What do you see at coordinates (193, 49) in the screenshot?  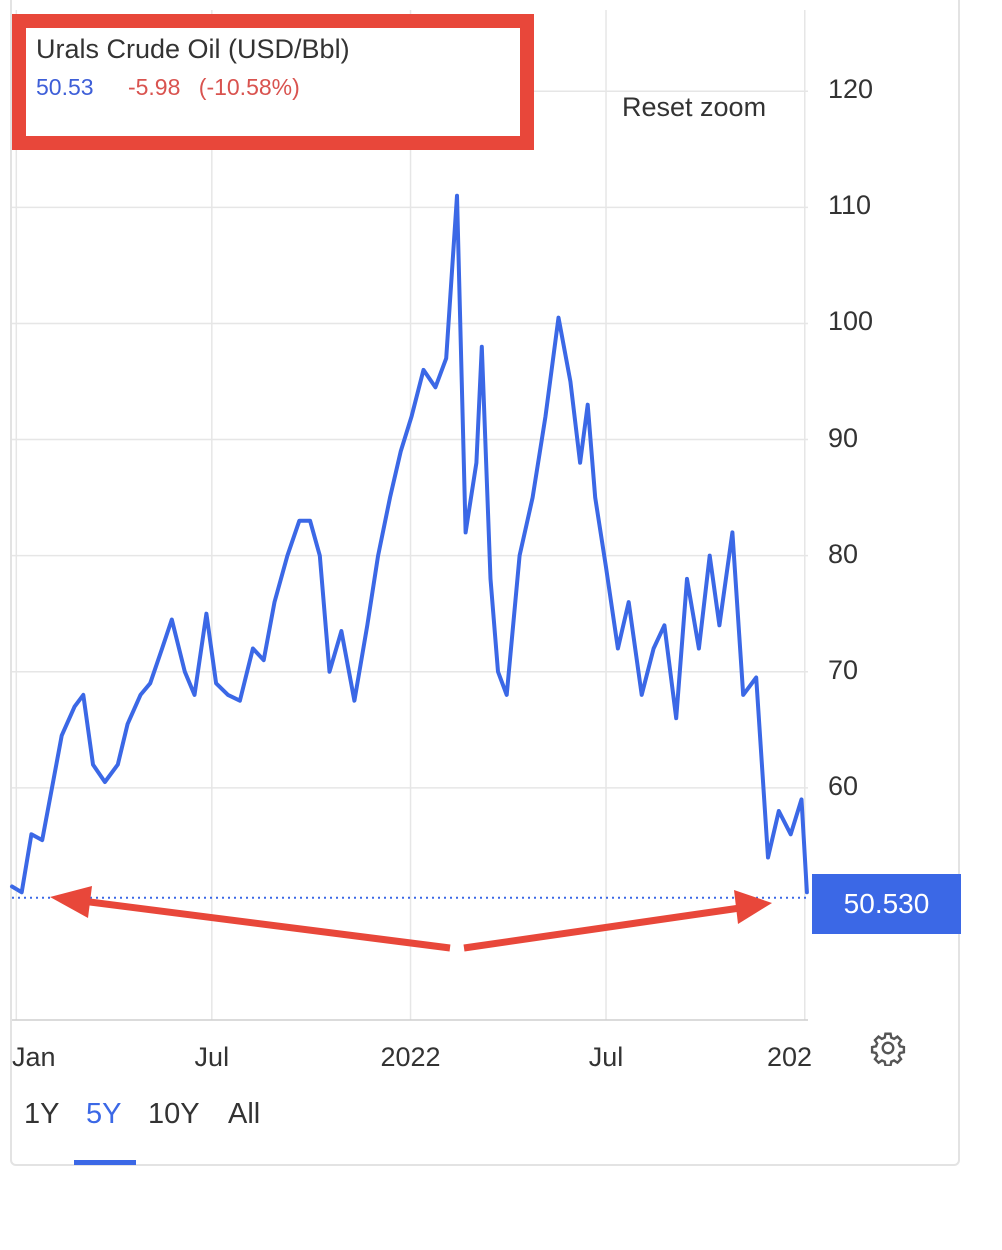 I see `chart-title: Urals Crude Oil (USD/Bbl)` at bounding box center [193, 49].